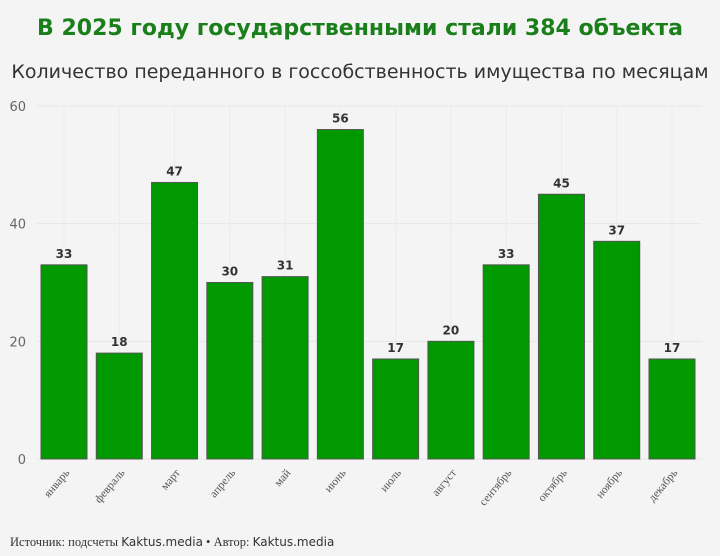  What do you see at coordinates (391, 480) in the screenshot?
I see `x-tick-label: июль` at bounding box center [391, 480].